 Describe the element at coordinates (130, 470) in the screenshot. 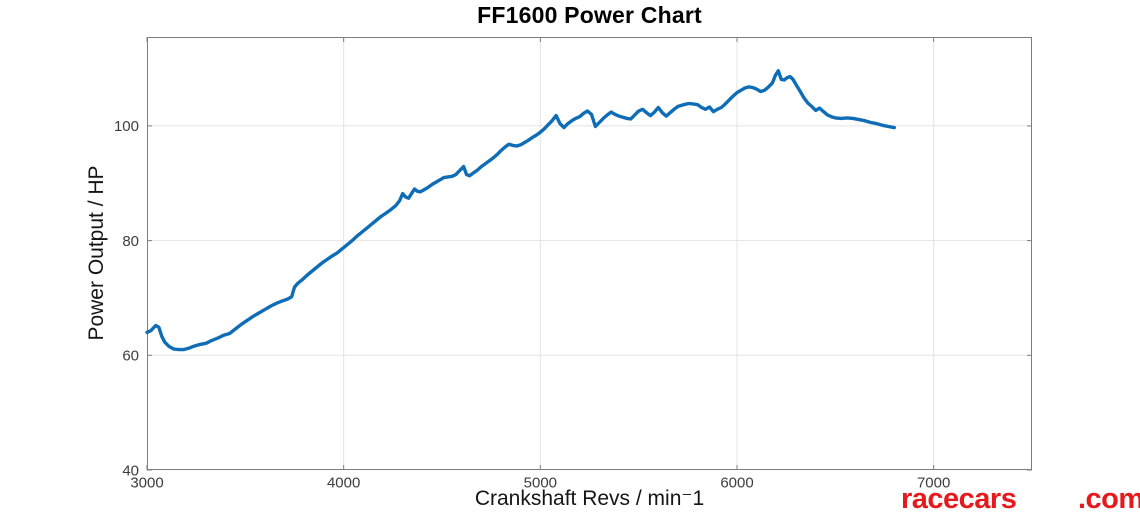

I see `y-tick-label: 40` at that location.